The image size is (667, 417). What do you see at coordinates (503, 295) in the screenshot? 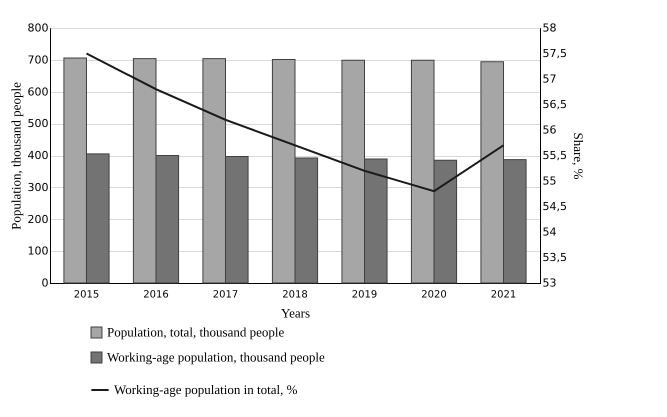
I see `x-tick-label: 2021` at bounding box center [503, 295].